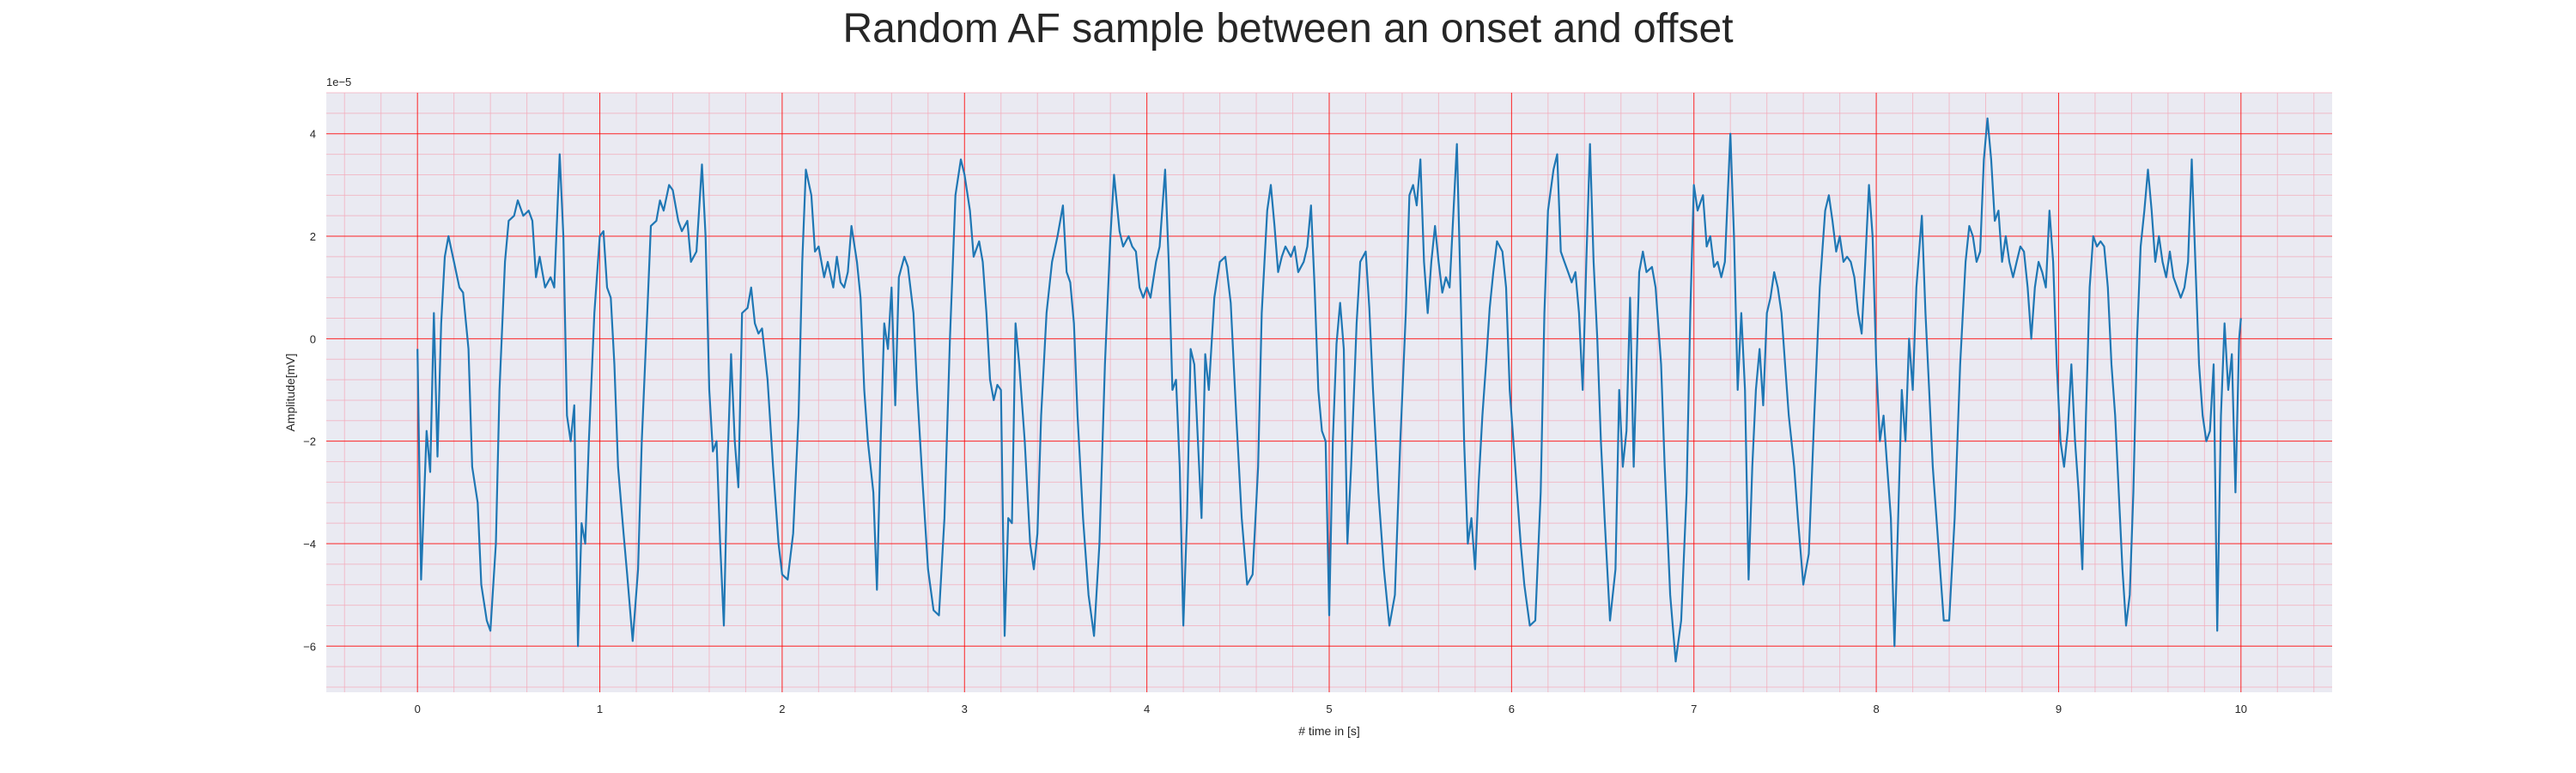 The width and height of the screenshot is (2576, 773). Describe the element at coordinates (1876, 709) in the screenshot. I see `x-tick-label: 8` at that location.